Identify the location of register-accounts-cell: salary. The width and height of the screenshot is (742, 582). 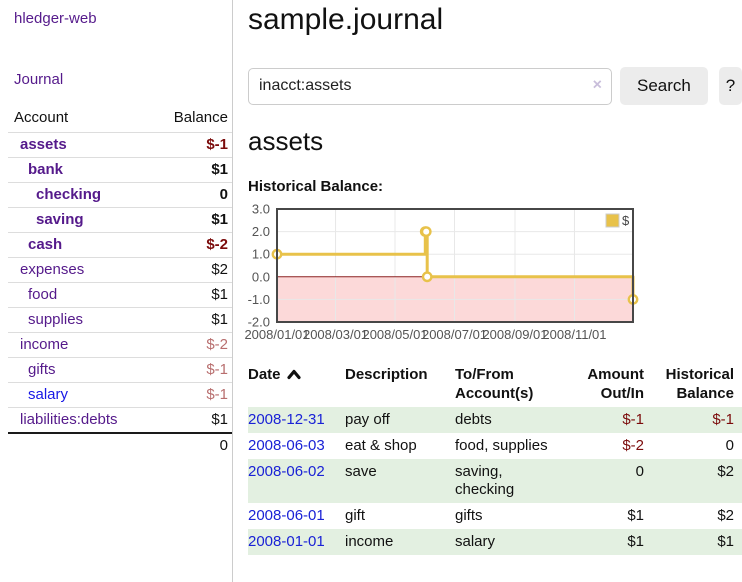
(475, 541).